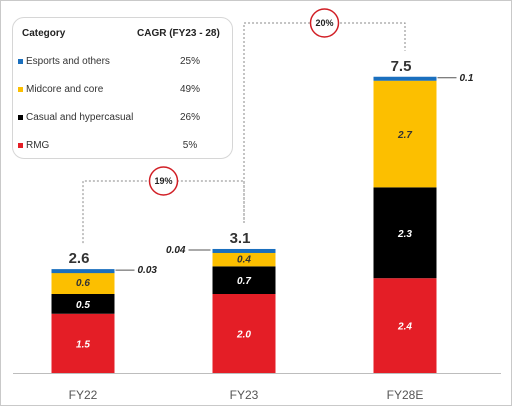 The image size is (512, 407). What do you see at coordinates (44, 33) in the screenshot?
I see `legend-header-category: Category` at bounding box center [44, 33].